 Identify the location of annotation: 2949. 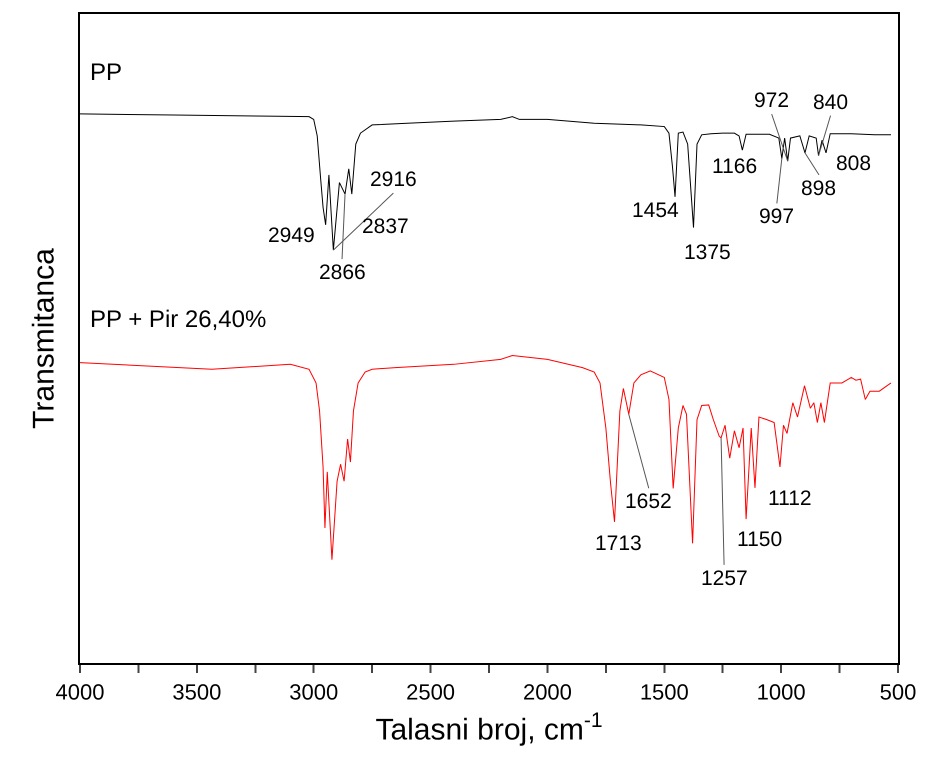
(291, 235).